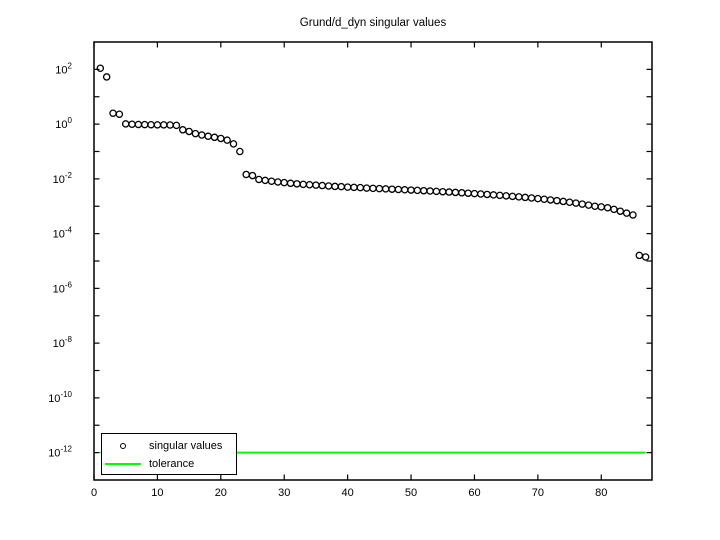 The image size is (720, 540). Describe the element at coordinates (63, 123) in the screenshot. I see `y-tick-label: 10⁰` at that location.